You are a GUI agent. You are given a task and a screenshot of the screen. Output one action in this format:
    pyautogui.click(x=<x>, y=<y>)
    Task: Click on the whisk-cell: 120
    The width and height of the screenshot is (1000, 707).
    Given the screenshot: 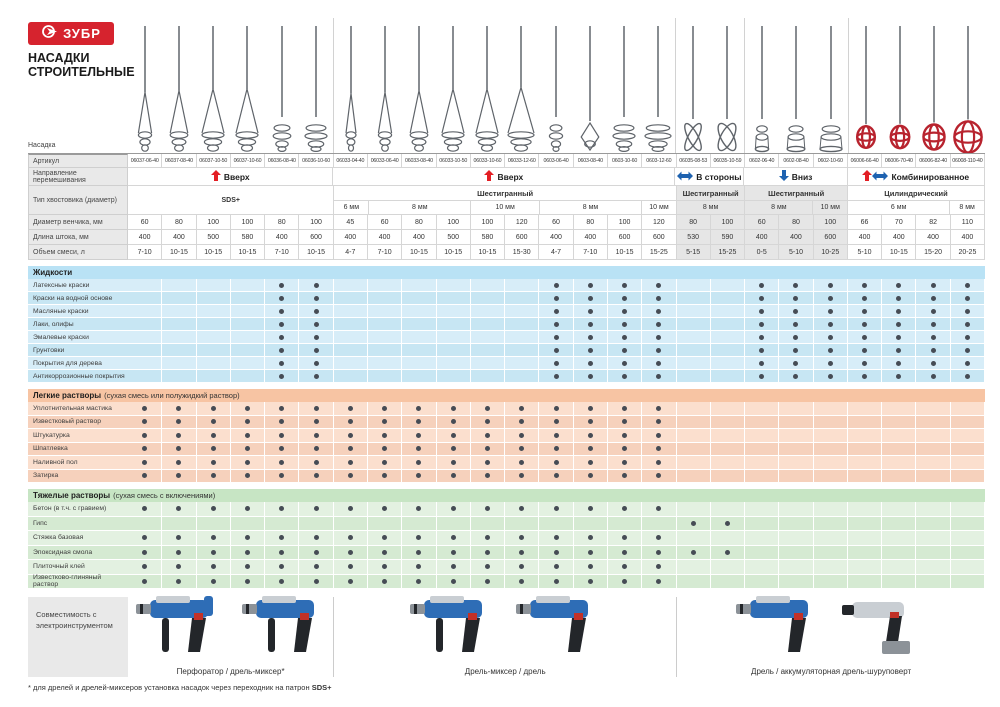 What is the action you would take?
    pyautogui.click(x=522, y=222)
    